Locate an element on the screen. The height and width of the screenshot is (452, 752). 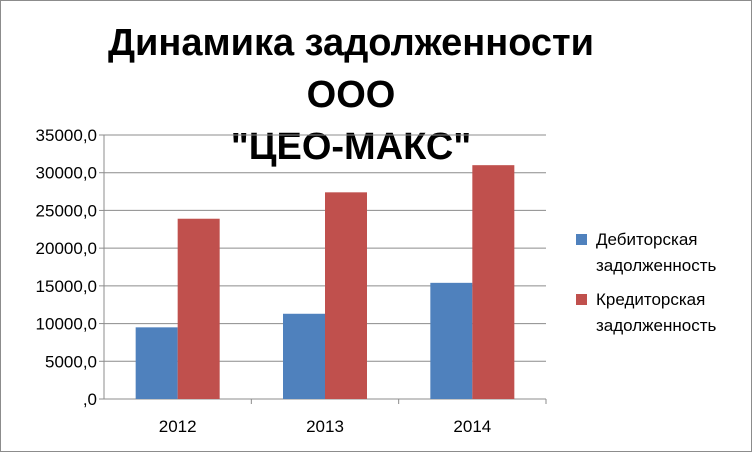
x-tick-label: 2013 is located at coordinates (325, 426).